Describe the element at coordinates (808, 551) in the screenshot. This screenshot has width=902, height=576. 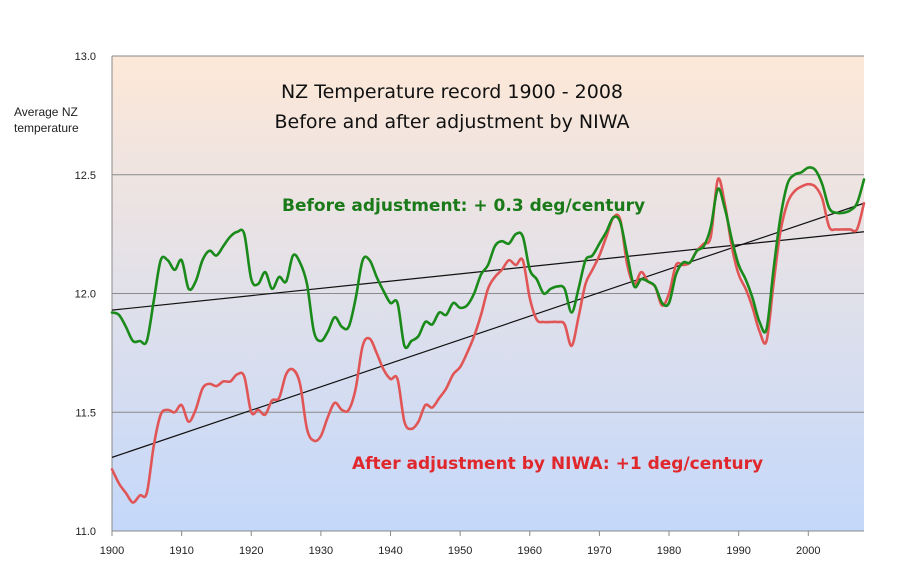
I see `x-tick-label: 2000` at that location.